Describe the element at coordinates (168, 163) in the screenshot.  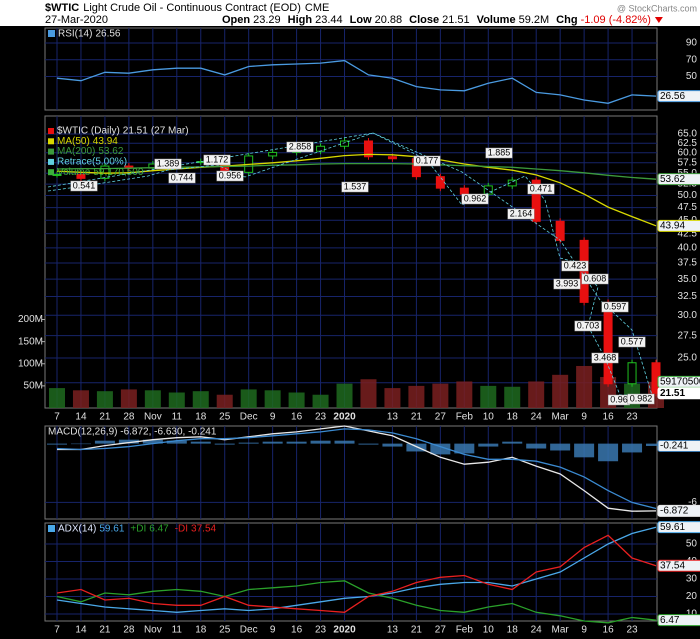
I see `annotation: 1.389` at that location.